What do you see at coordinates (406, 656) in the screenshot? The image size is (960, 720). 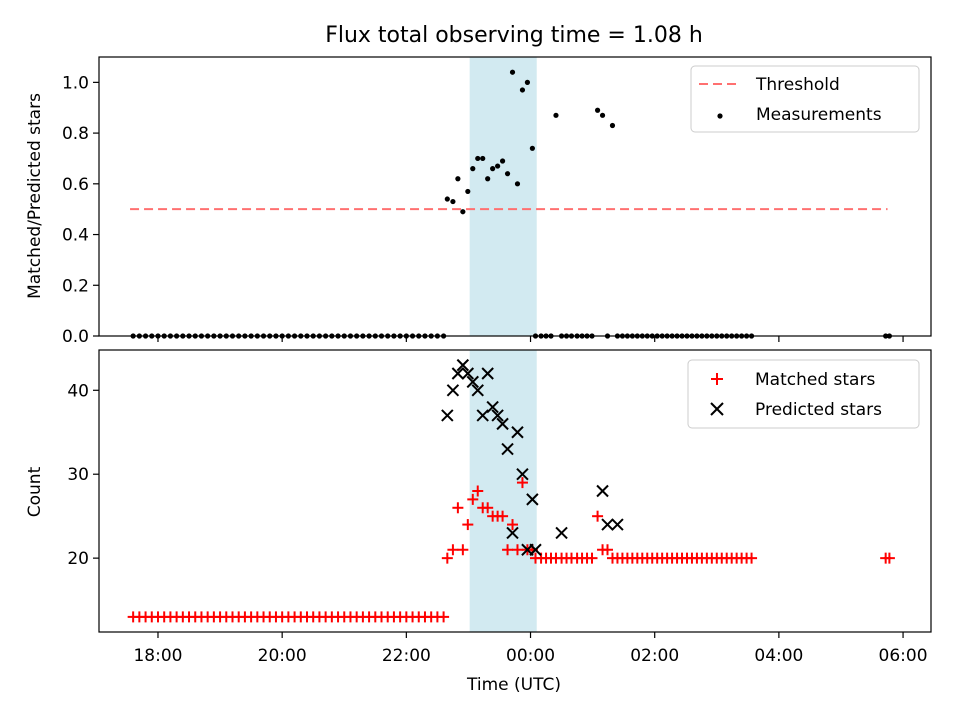 I see `x-tick-label: 22:00` at bounding box center [406, 656].